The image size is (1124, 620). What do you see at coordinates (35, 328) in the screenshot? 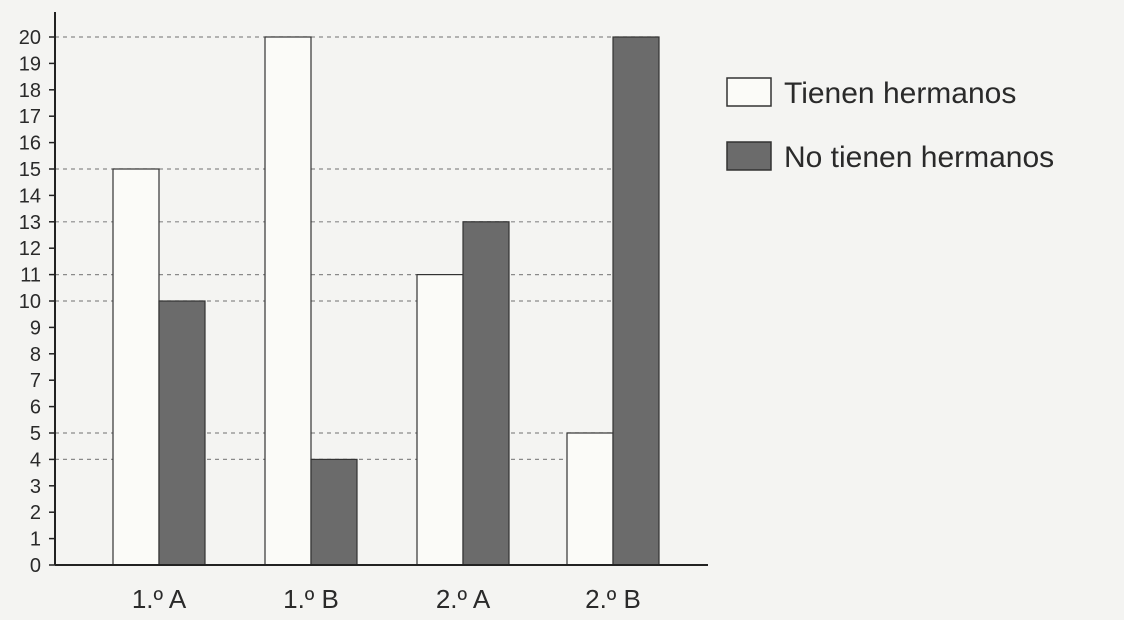
I see `y-tick-label: 9` at bounding box center [35, 328].